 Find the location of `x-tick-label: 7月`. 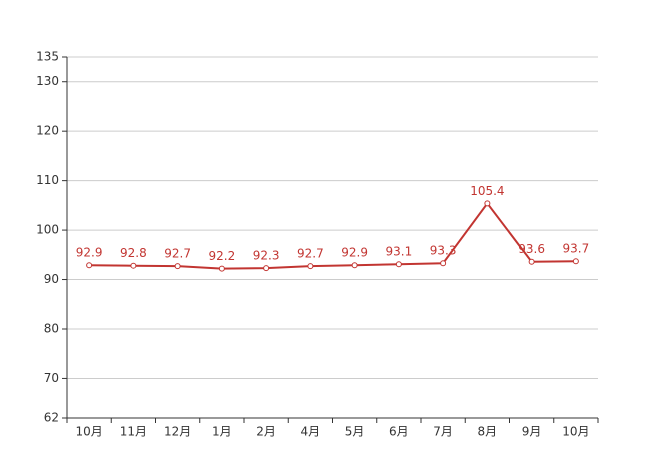

x-tick-label: 7月 is located at coordinates (443, 432).